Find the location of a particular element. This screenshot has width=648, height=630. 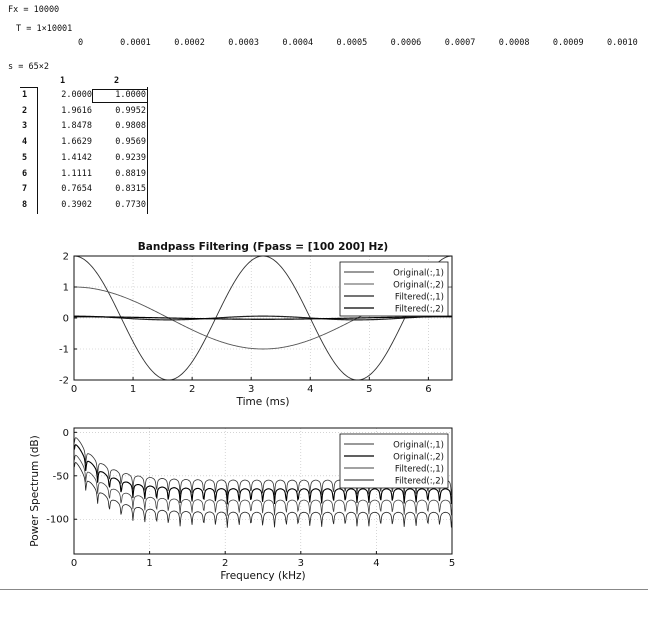

t-value: 0.0007 is located at coordinates (460, 43).